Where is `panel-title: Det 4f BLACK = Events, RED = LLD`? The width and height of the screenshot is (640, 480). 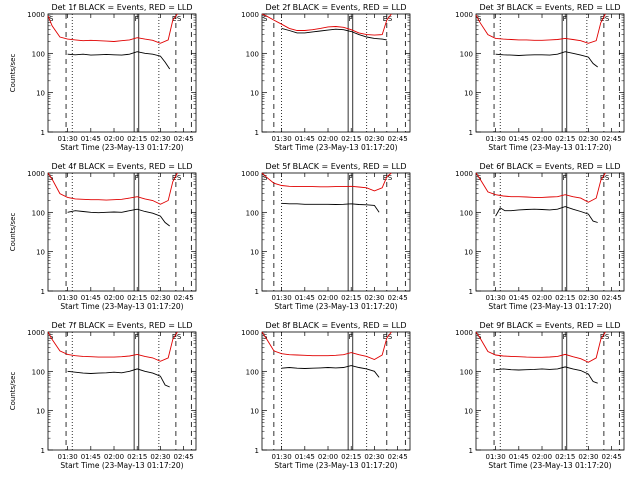 panel-title: Det 4f BLACK = Events, RED = LLD is located at coordinates (121, 166).